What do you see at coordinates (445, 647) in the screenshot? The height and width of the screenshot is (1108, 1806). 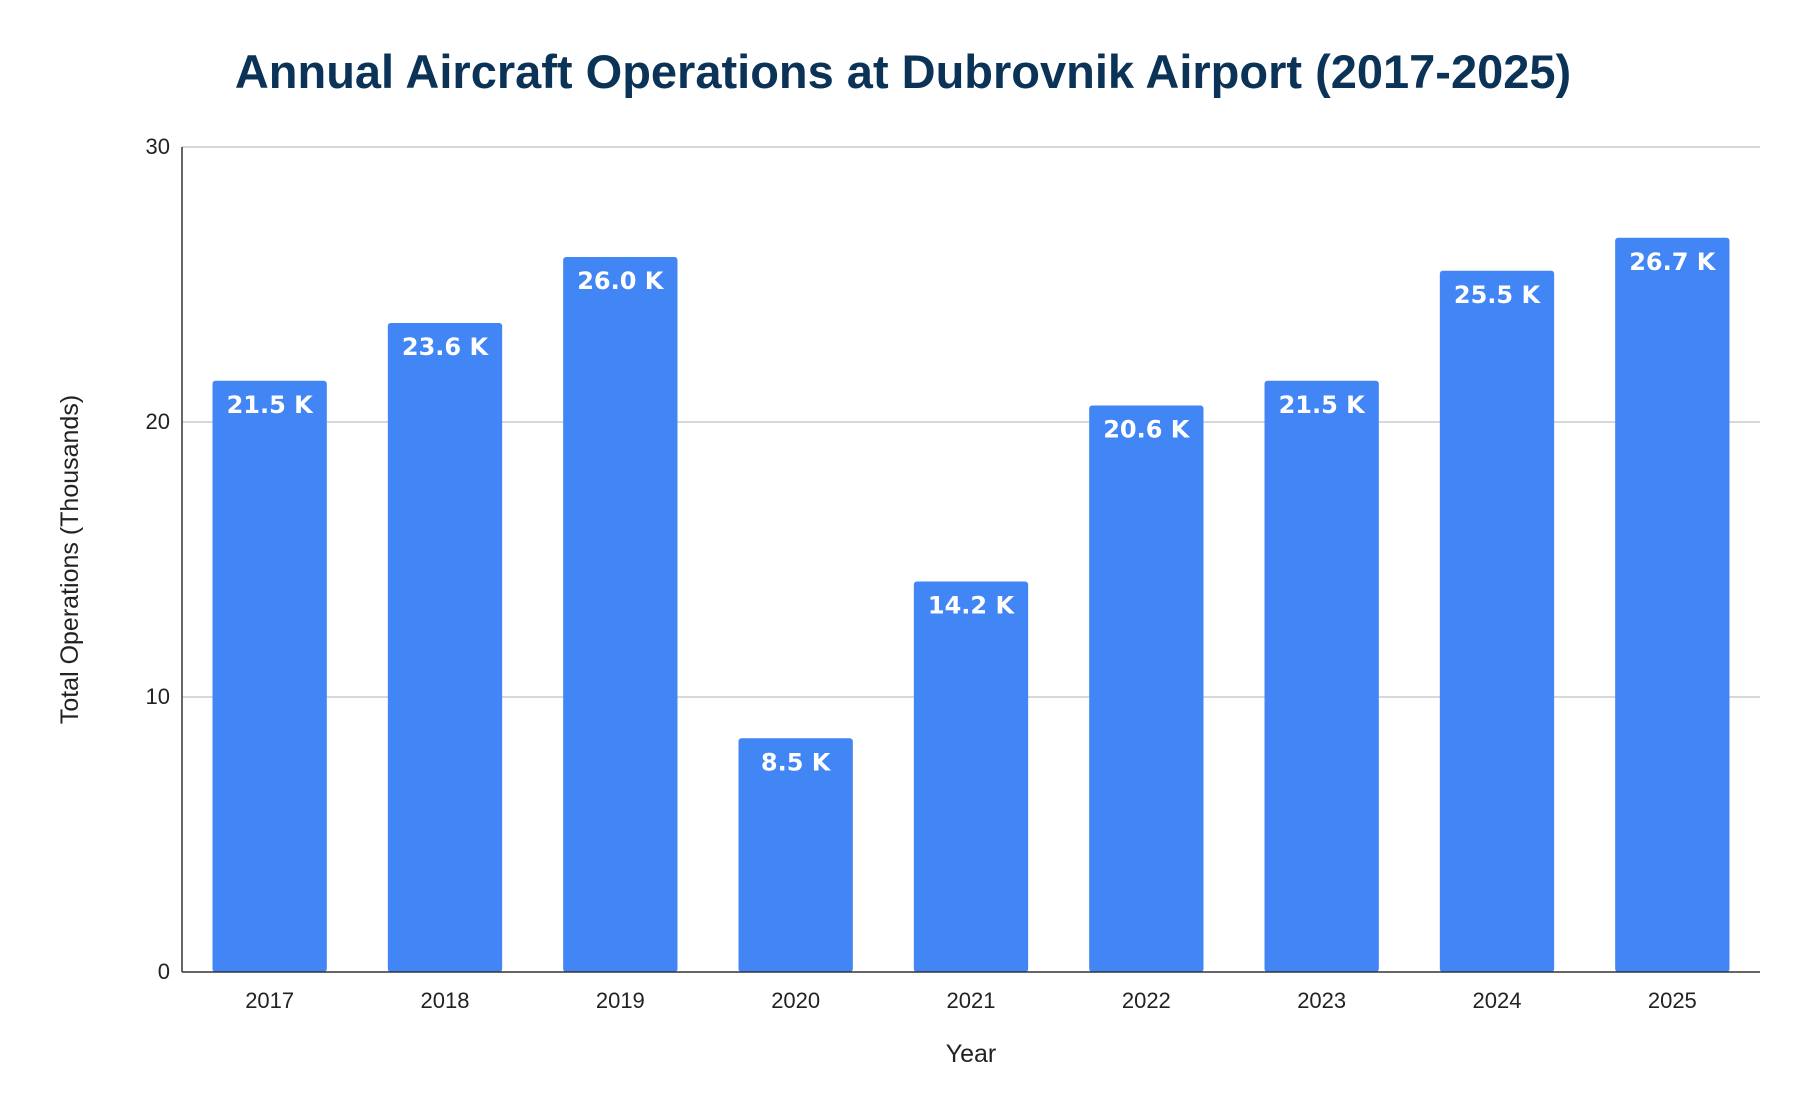 I see `bar-2018` at bounding box center [445, 647].